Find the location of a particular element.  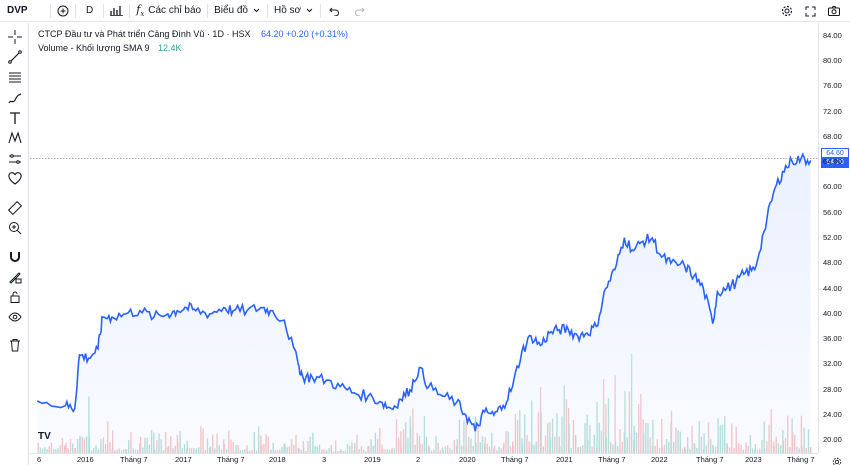

profile-menu-button: Hồ sơ is located at coordinates (294, 11).